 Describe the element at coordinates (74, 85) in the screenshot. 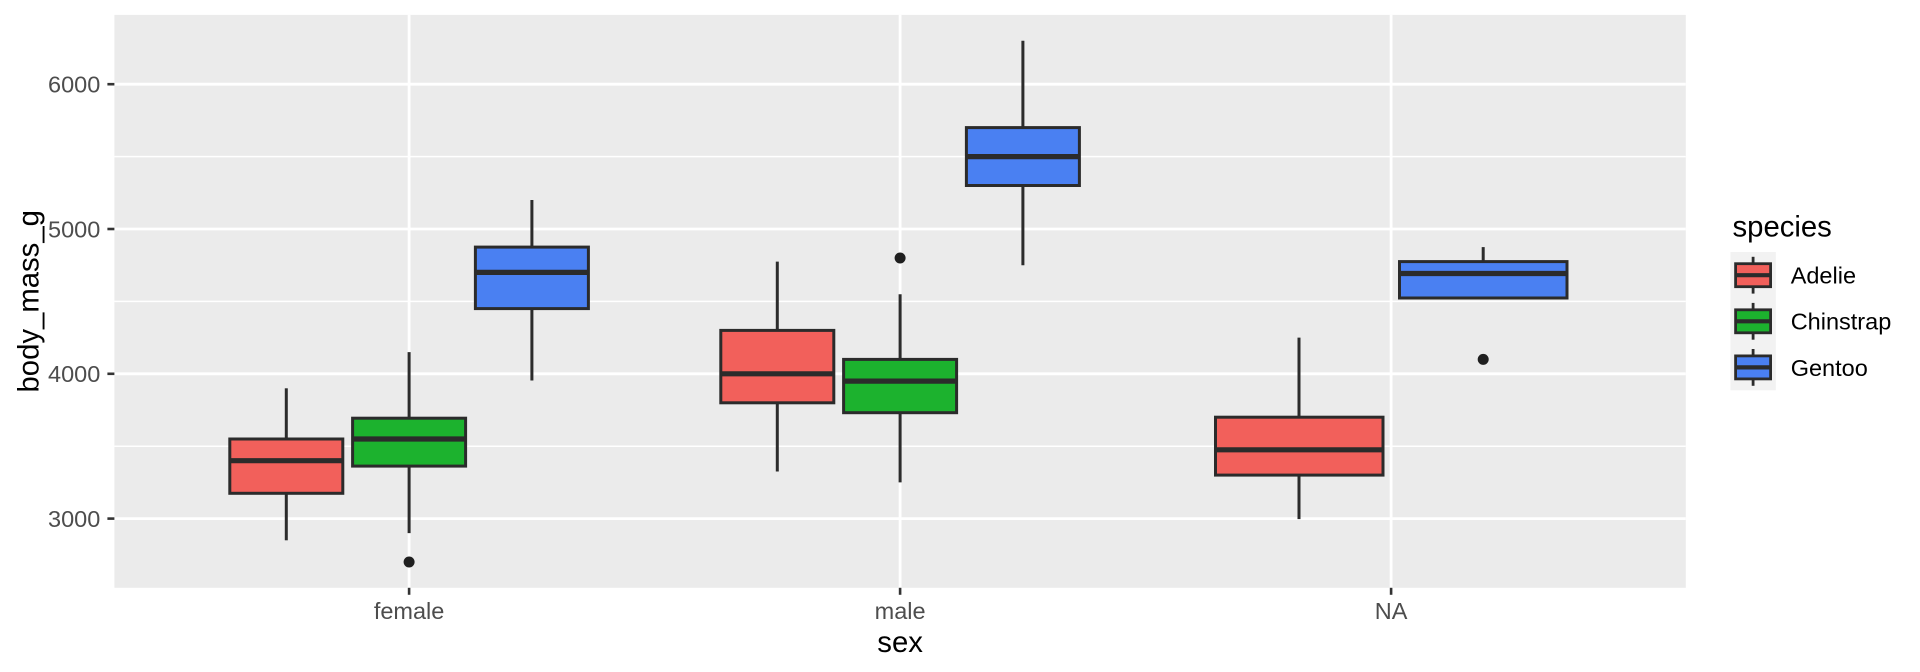

I see `svg-text: 6000` at that location.